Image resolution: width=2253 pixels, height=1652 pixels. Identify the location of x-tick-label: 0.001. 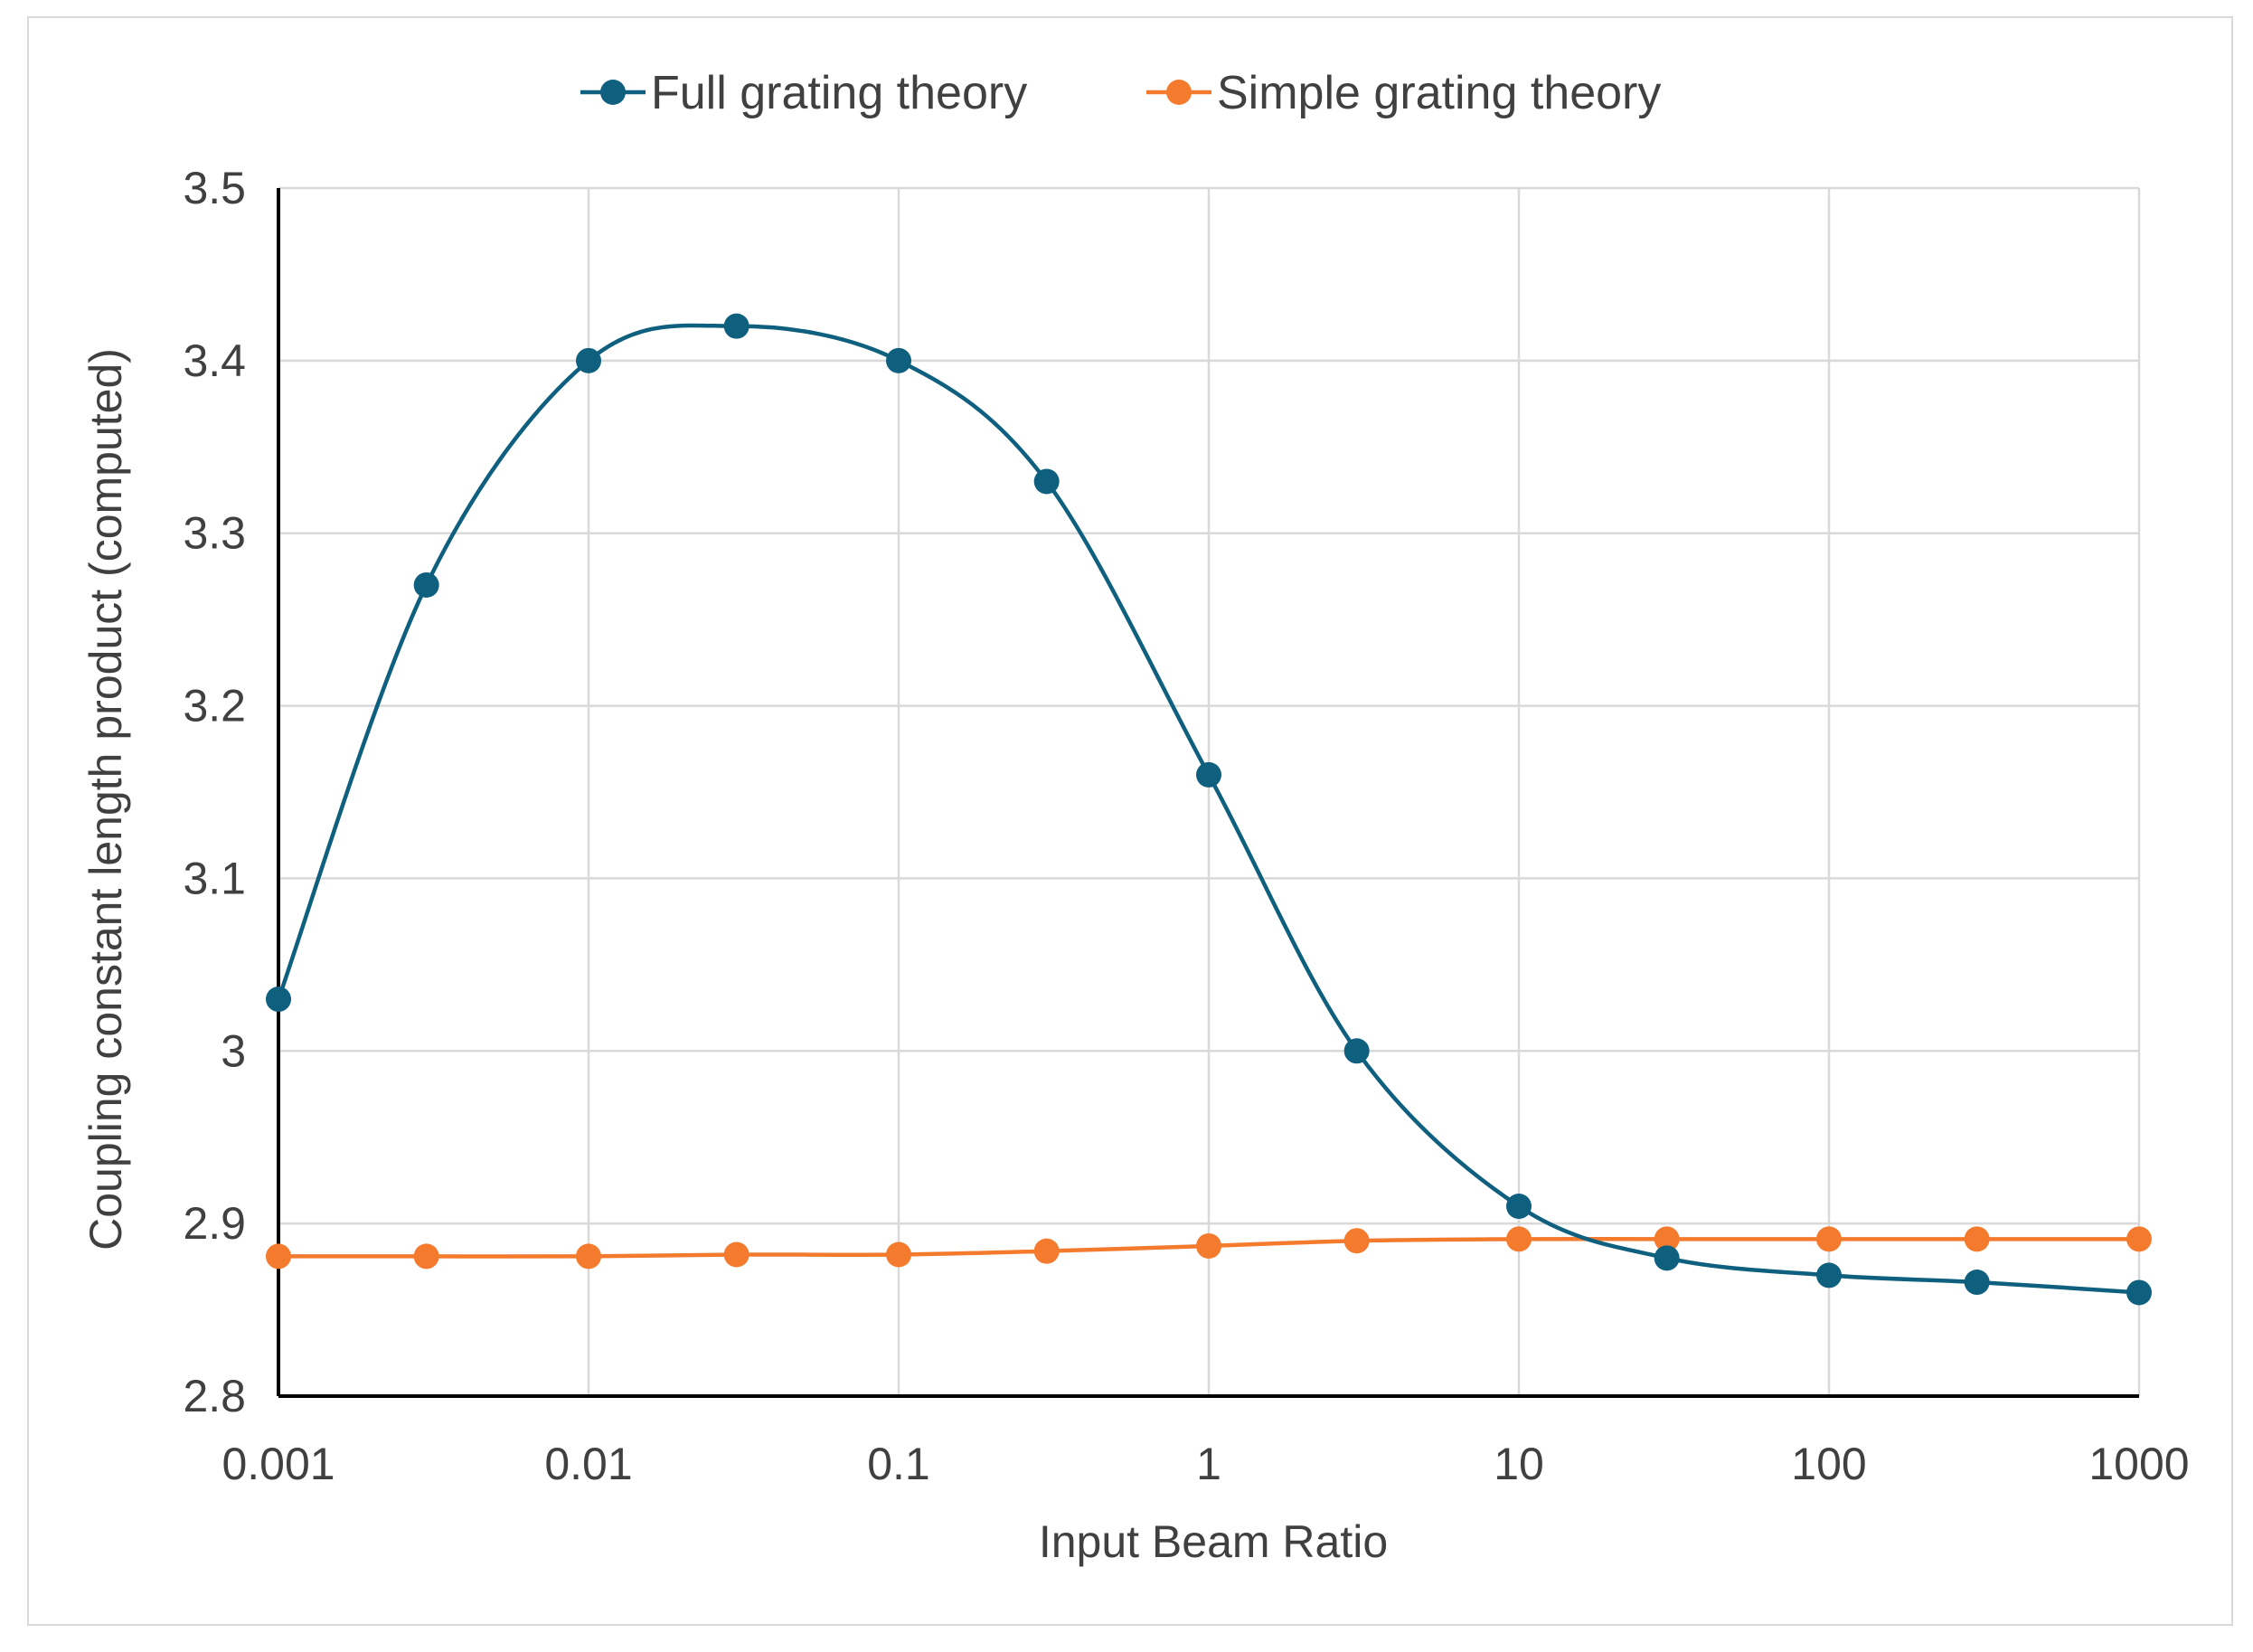
(278, 1464).